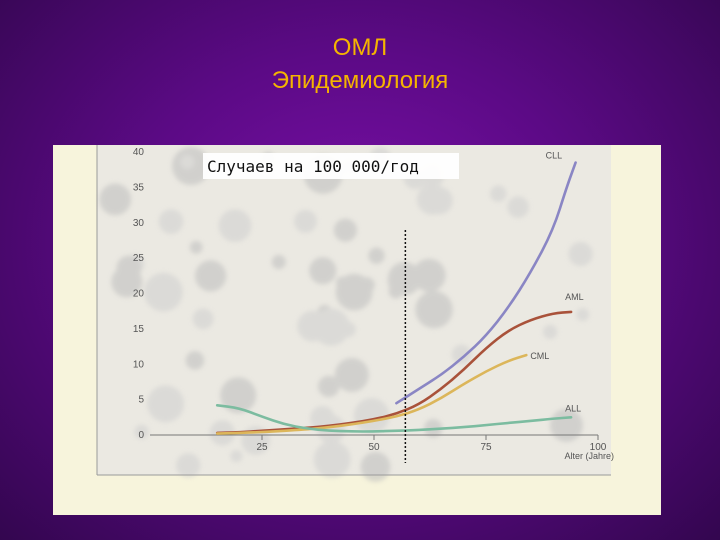 The height and width of the screenshot is (540, 720). Describe the element at coordinates (371, 394) in the screenshot. I see `series-line-cml` at that location.